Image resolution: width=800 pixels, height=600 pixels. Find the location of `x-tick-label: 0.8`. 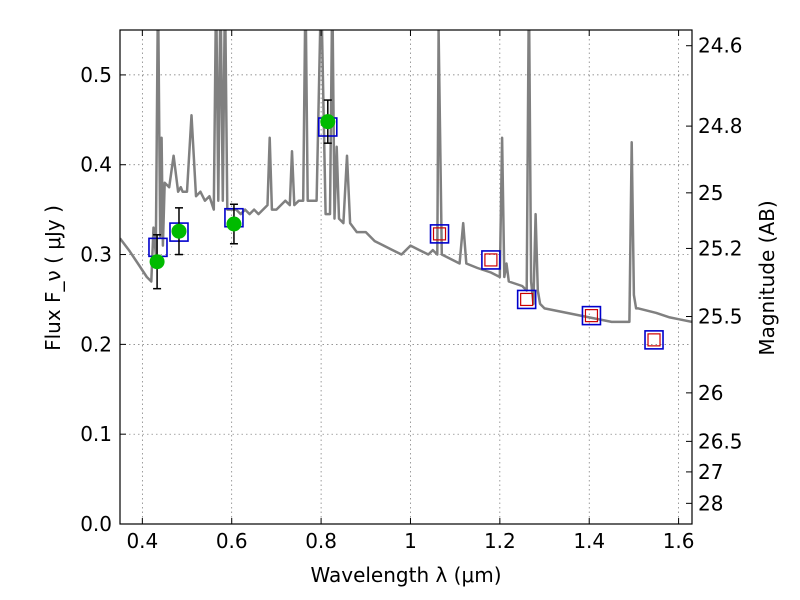

x-tick-label: 0.8 is located at coordinates (321, 541).